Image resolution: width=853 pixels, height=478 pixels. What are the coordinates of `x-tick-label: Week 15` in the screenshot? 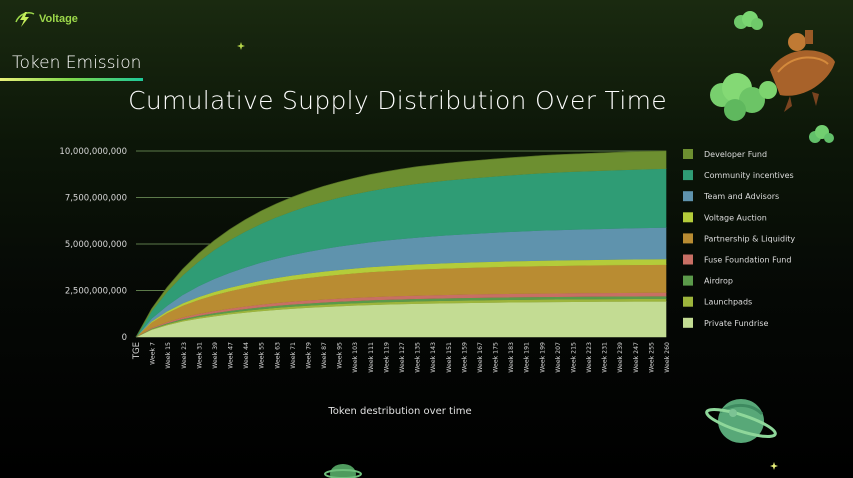 It's located at (168, 355).